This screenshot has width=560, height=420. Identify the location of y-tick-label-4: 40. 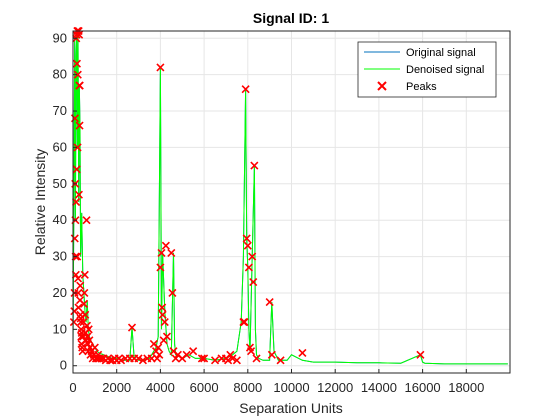
(60, 219).